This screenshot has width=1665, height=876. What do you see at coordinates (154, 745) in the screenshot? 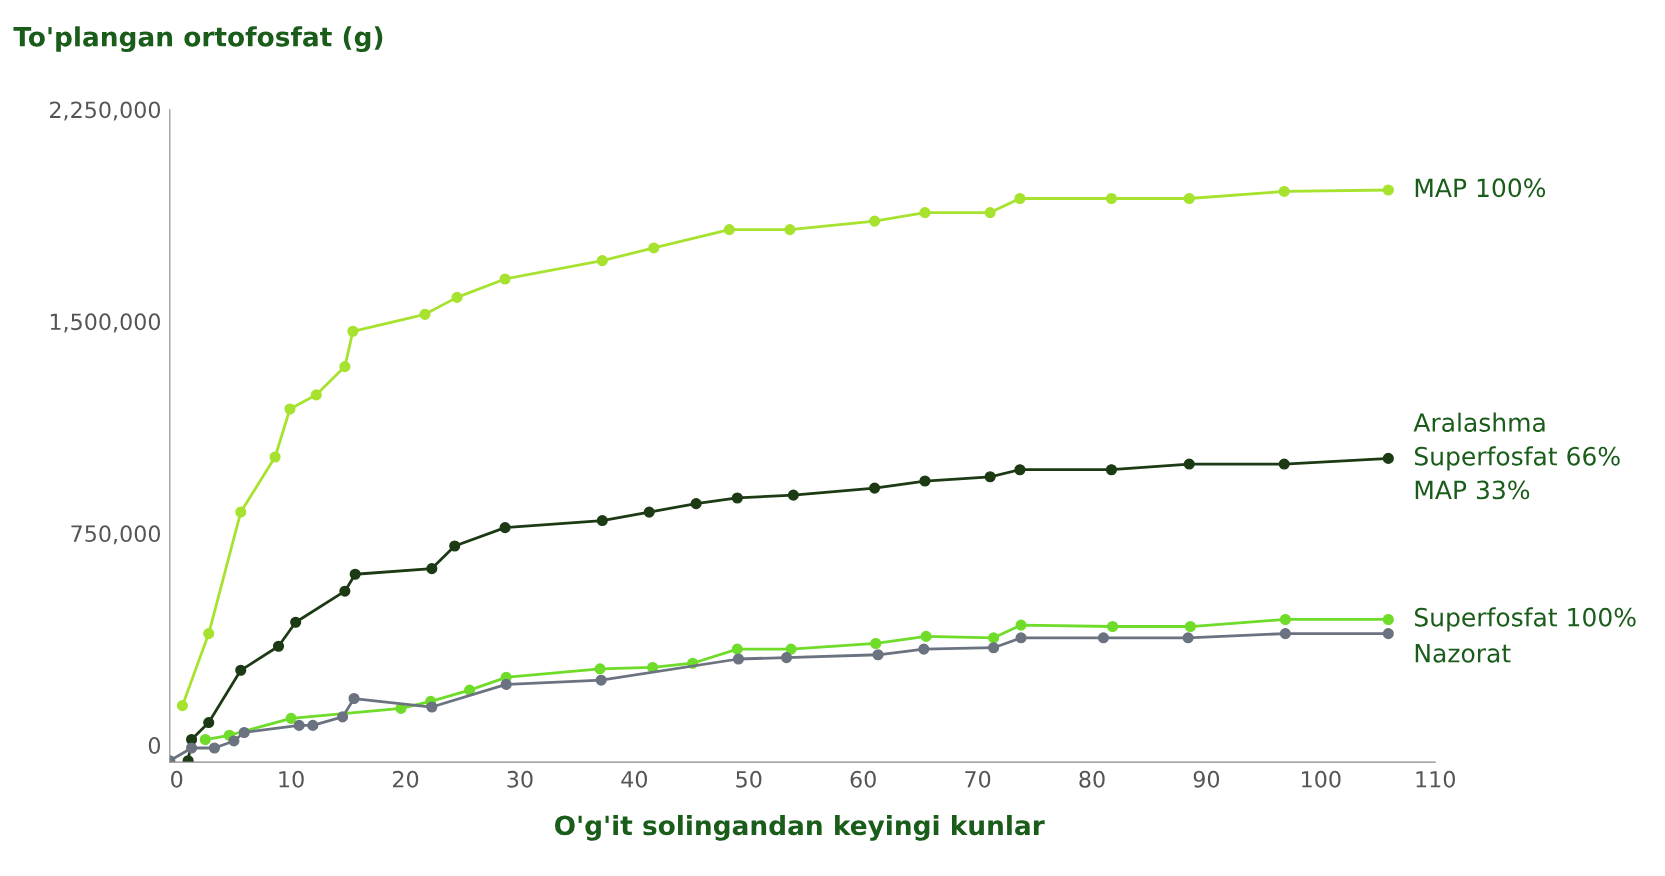
I see `y-tick-label: 0` at bounding box center [154, 745].